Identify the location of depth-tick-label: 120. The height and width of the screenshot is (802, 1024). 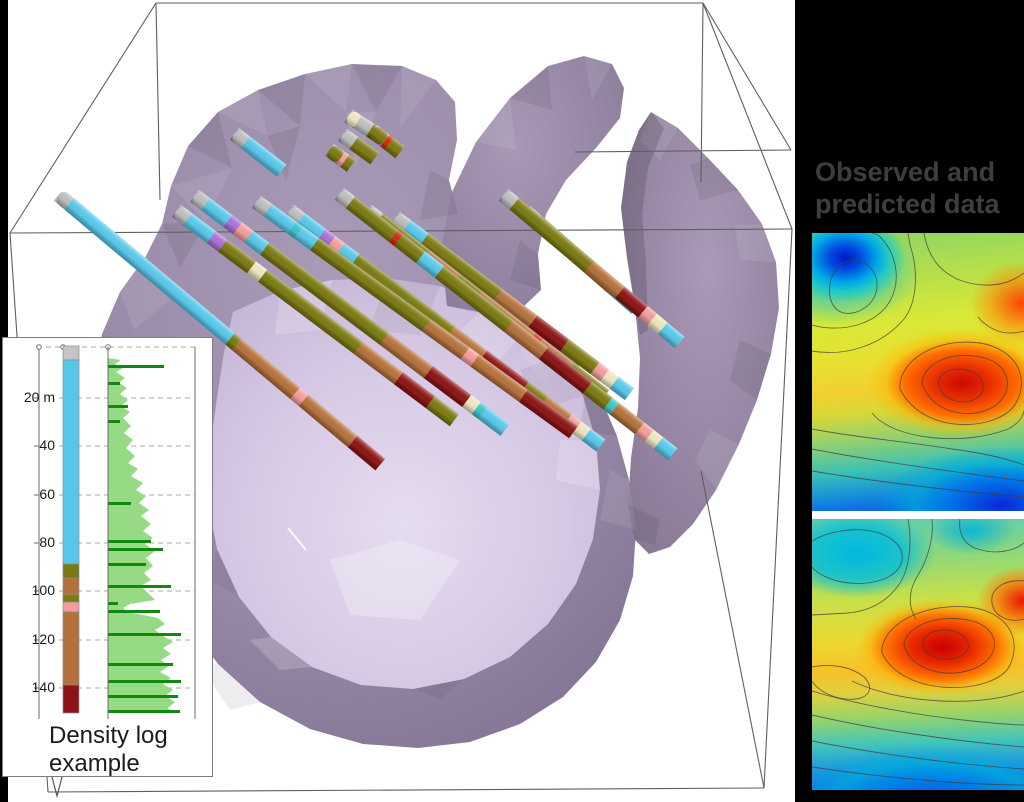
(43, 639).